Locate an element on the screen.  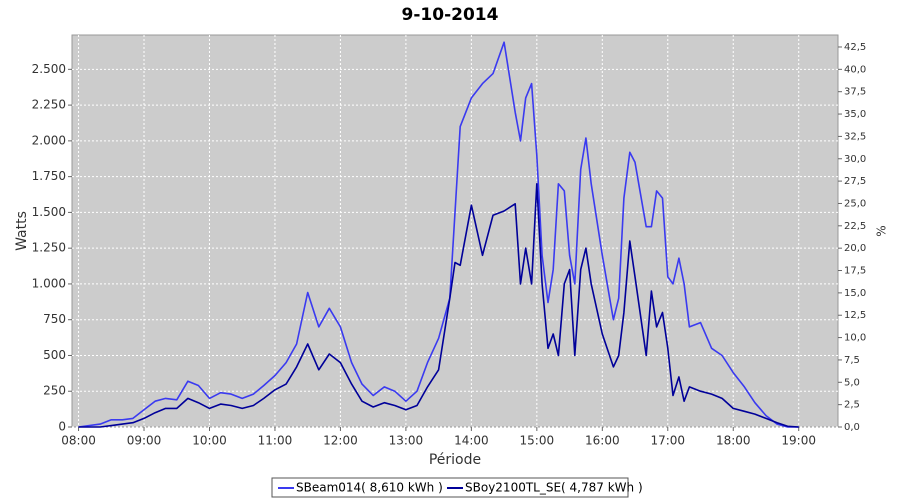
x-tick-label: 18:00 is located at coordinates (733, 441).